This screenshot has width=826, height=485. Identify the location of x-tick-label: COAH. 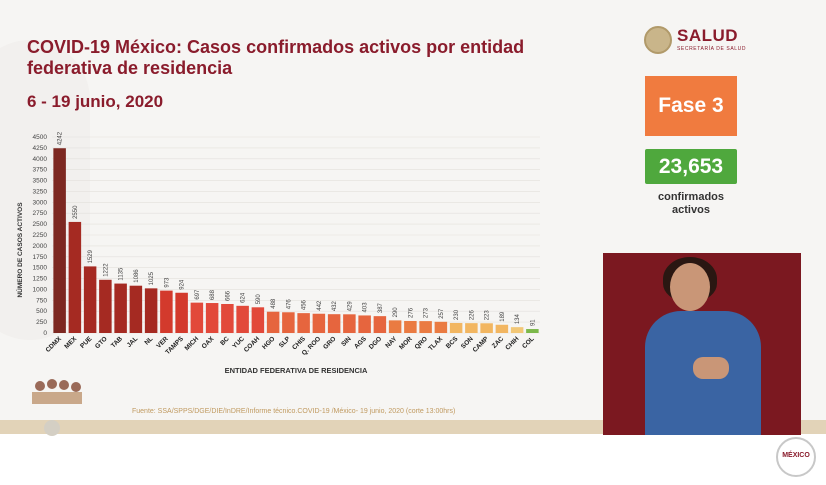
(252, 344).